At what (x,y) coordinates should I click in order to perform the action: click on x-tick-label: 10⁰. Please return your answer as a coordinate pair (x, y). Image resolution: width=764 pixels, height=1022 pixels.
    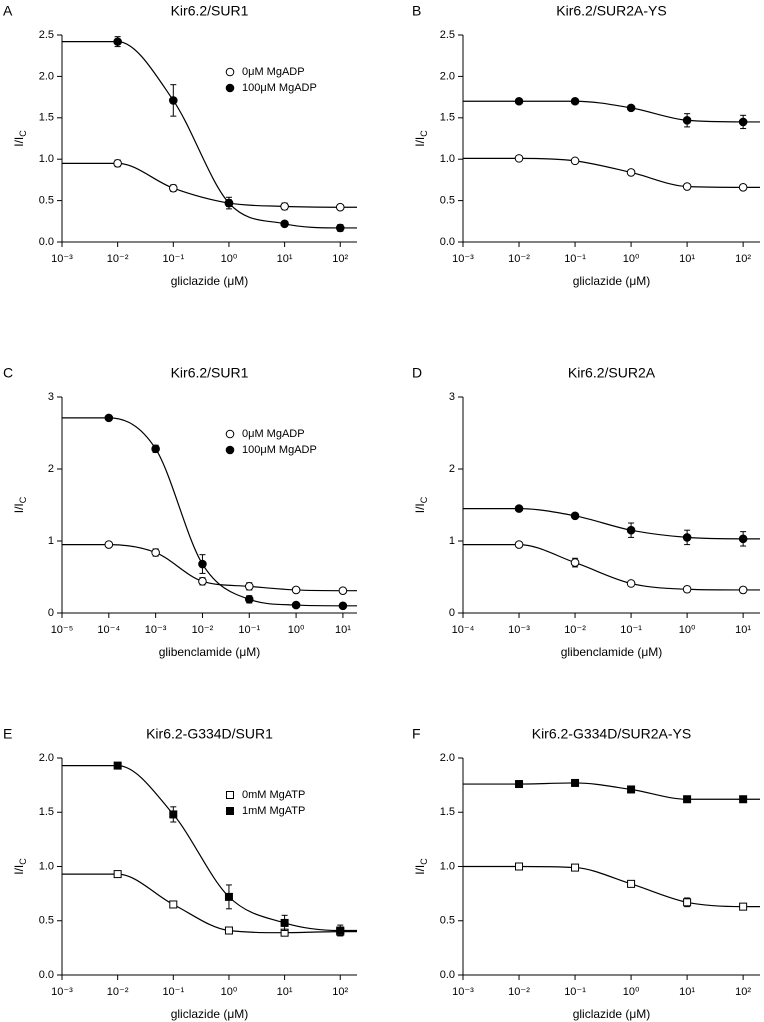
    Looking at the image, I should click on (631, 259).